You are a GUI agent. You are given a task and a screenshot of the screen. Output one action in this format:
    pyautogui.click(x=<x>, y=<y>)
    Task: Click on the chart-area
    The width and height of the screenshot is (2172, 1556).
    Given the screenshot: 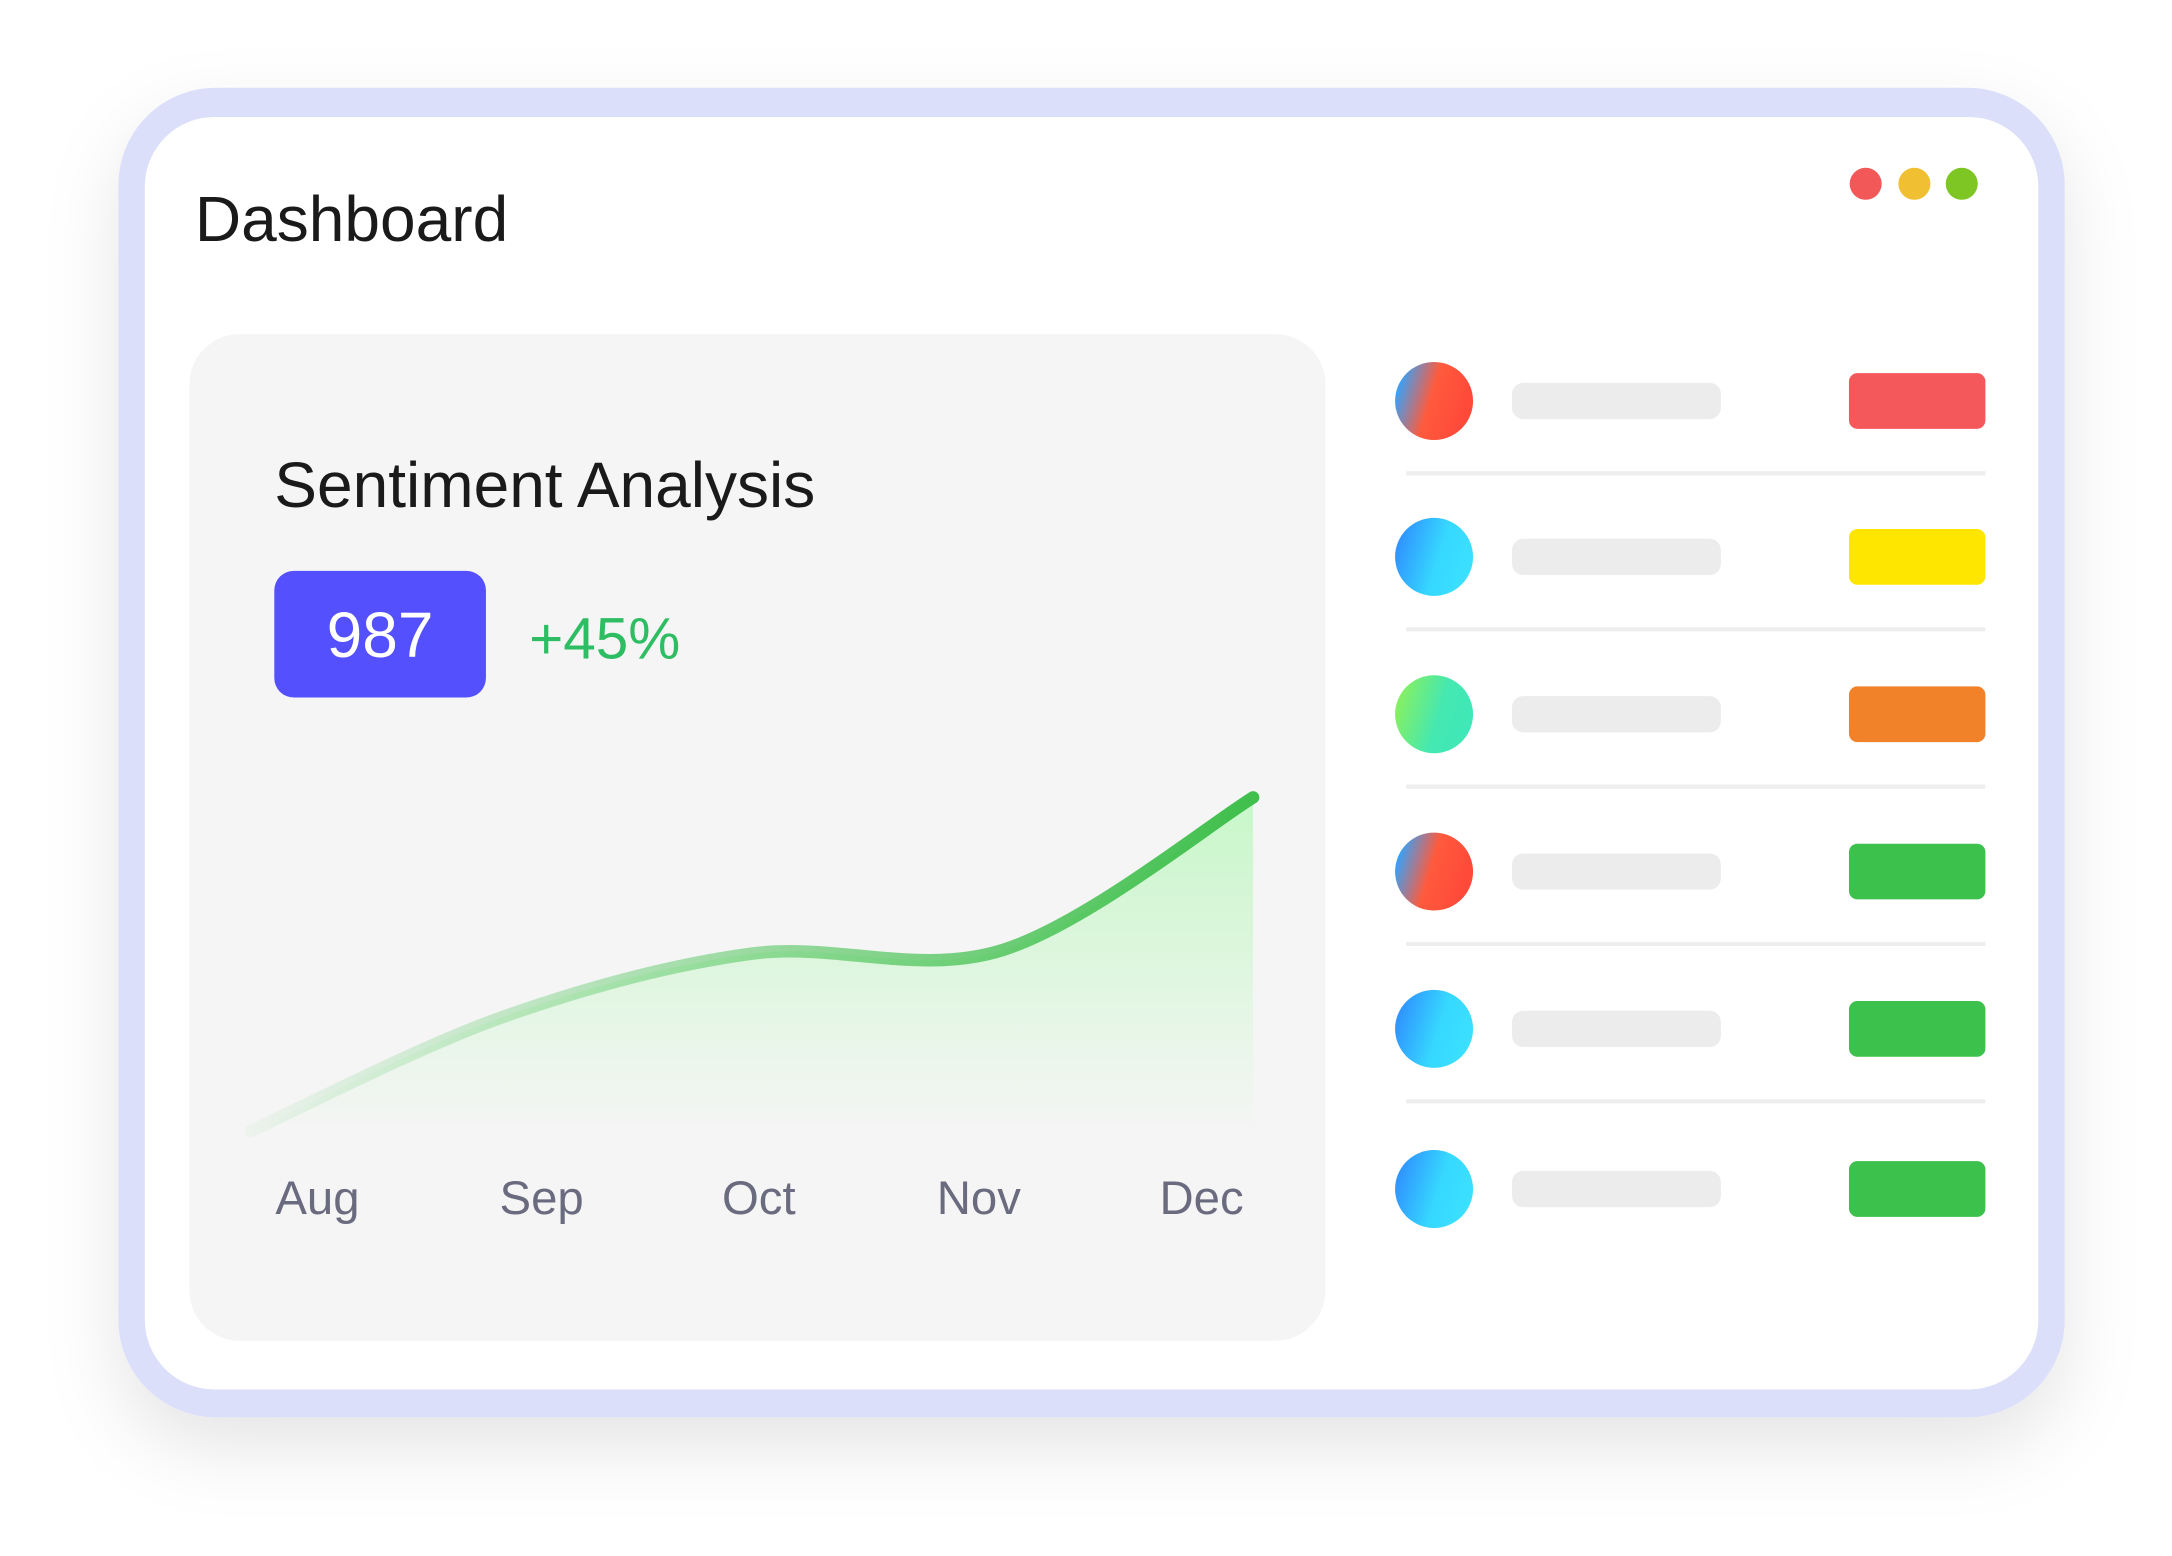 What is the action you would take?
    pyautogui.click(x=752, y=966)
    